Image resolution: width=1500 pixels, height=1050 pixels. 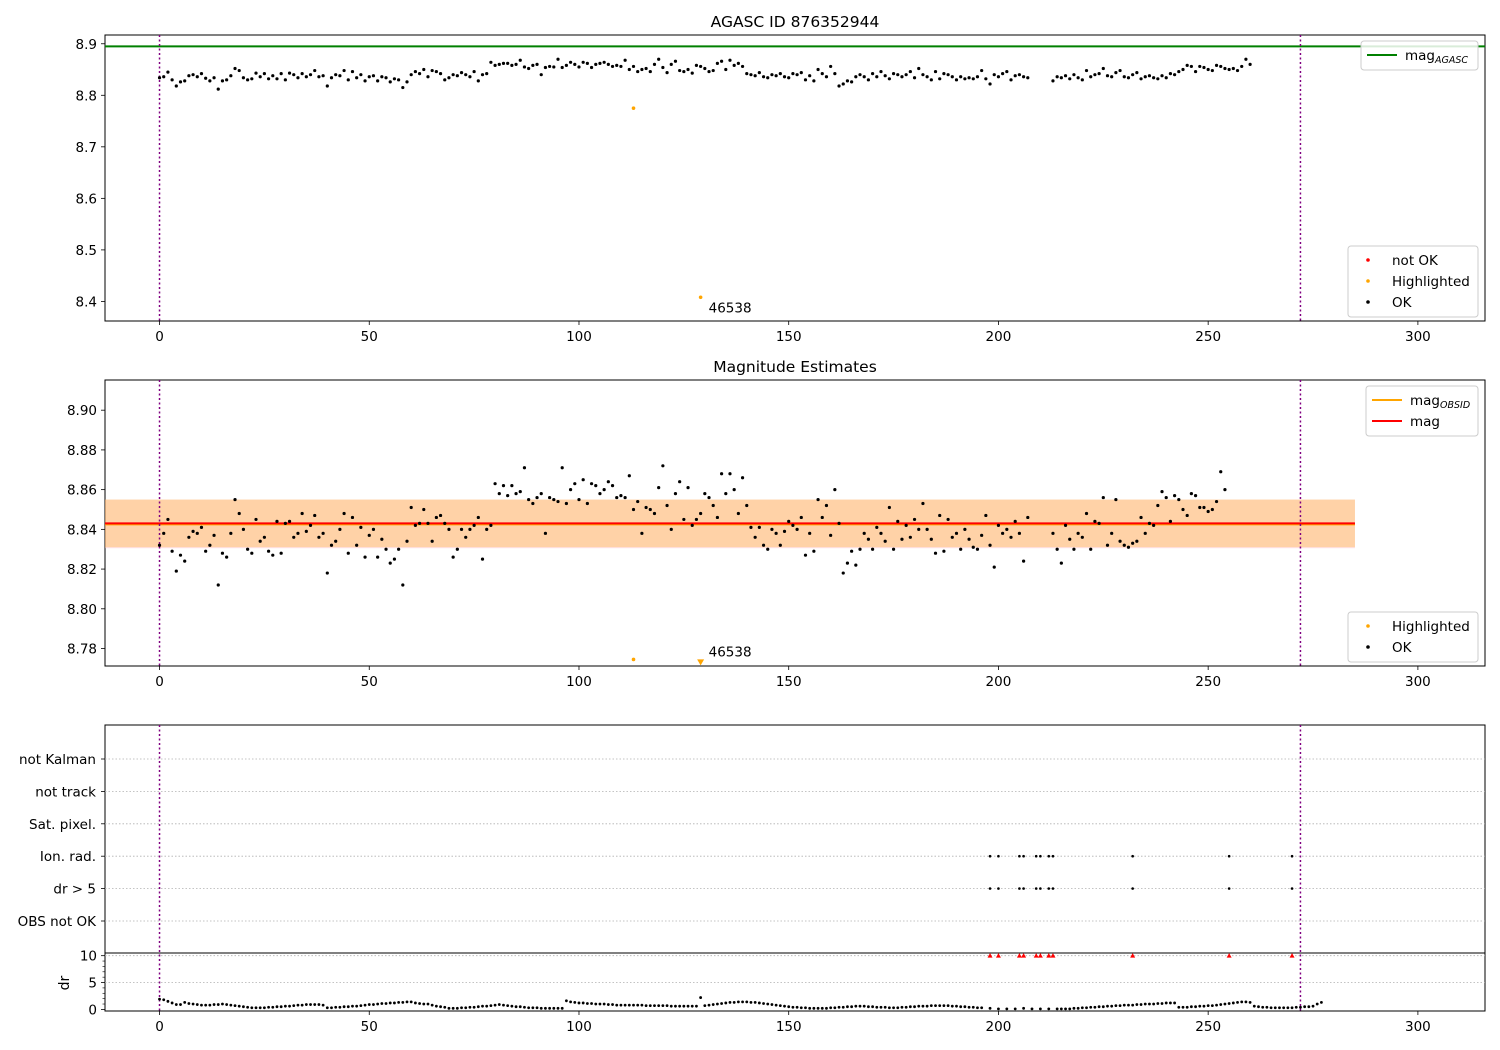 I want to click on panel-agasc-highlighted-point, so click(x=700, y=297).